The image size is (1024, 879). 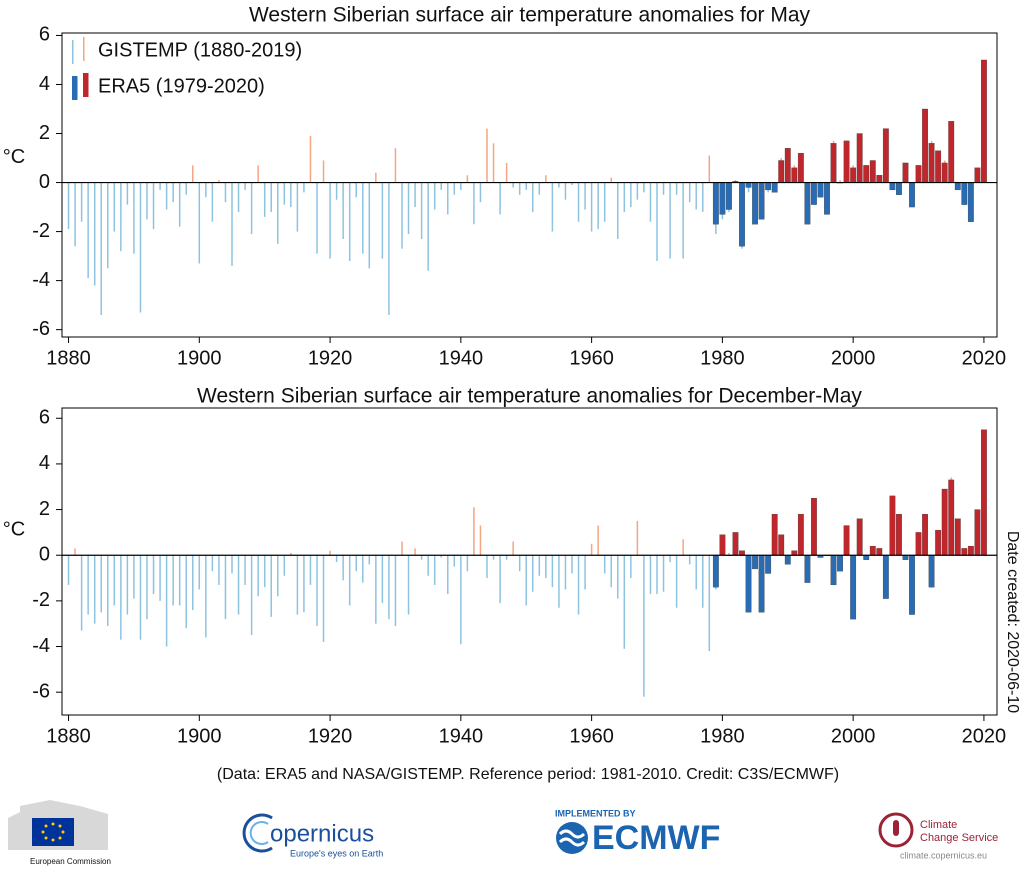 I want to click on x-tick-label: 1900, so click(x=199, y=358).